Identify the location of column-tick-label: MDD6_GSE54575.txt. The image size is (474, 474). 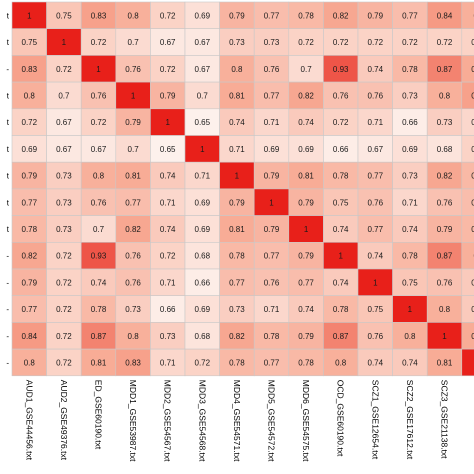
(306, 421).